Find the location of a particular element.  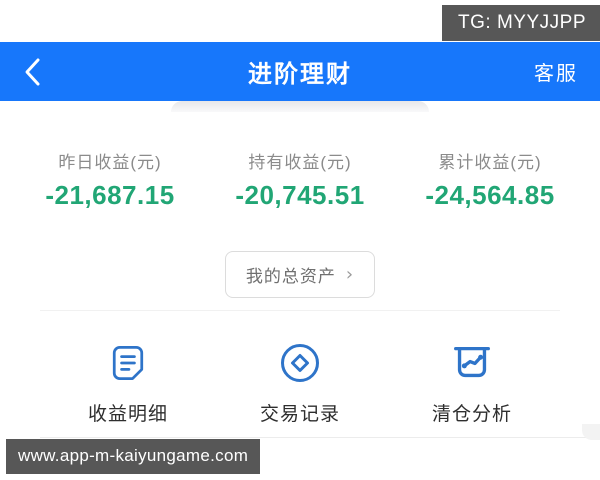

customer-service-button: 客服 is located at coordinates (556, 74).